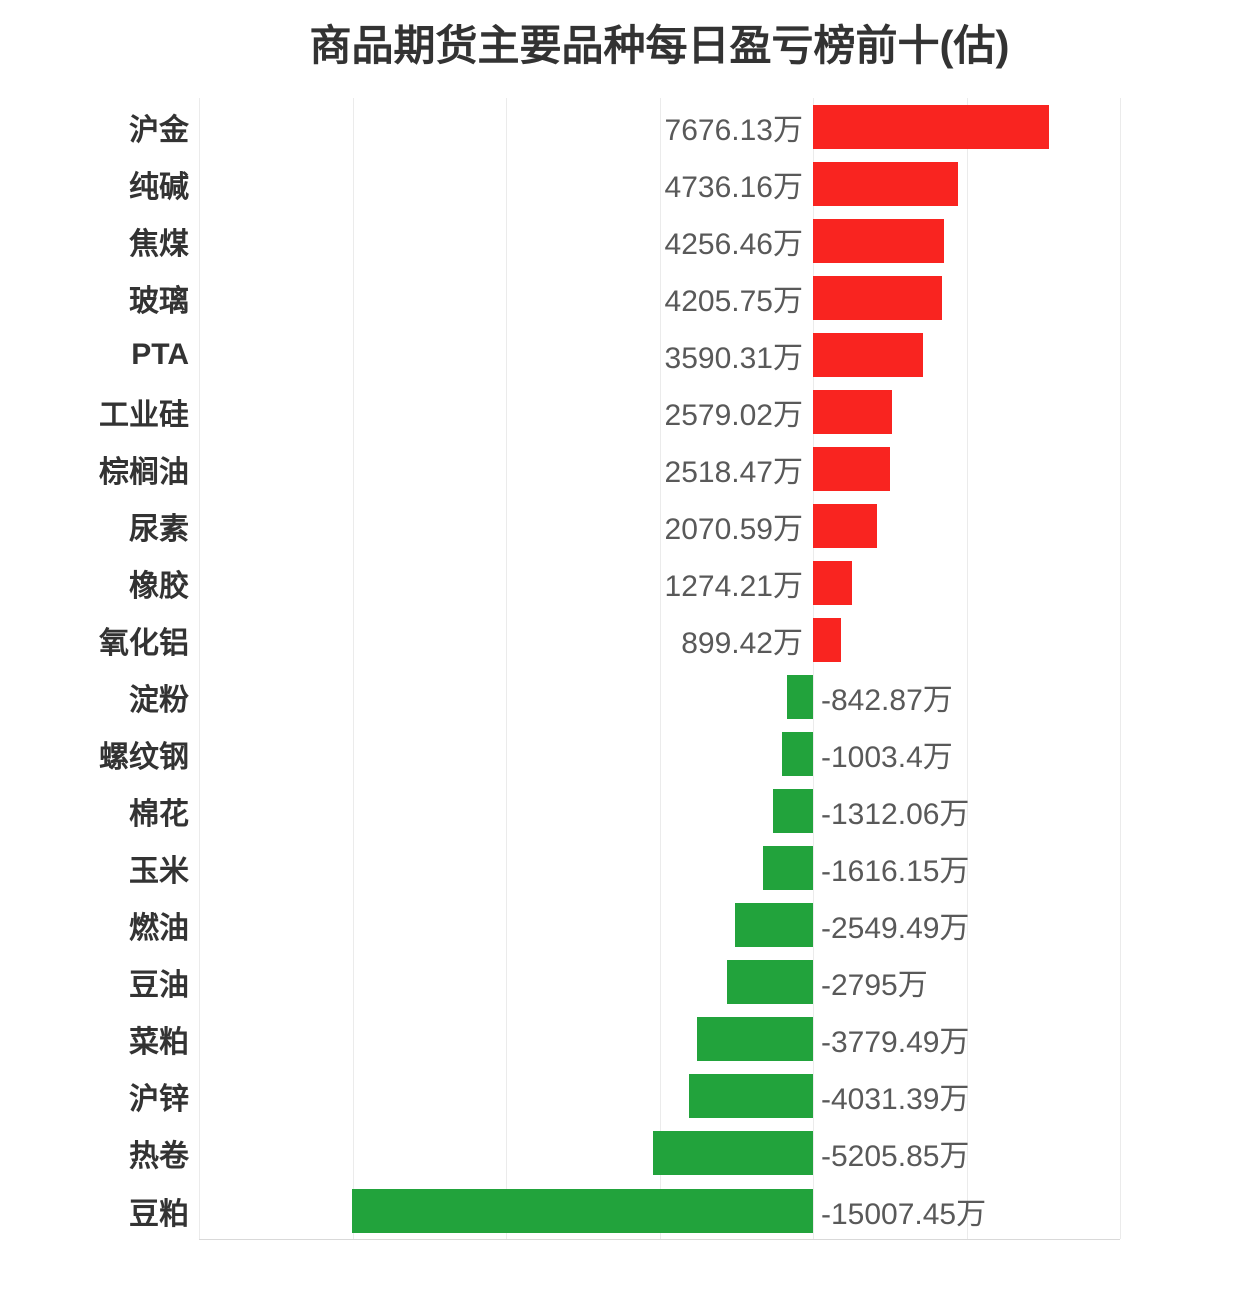  What do you see at coordinates (733, 472) in the screenshot?
I see `value-label: 2518.47万` at bounding box center [733, 472].